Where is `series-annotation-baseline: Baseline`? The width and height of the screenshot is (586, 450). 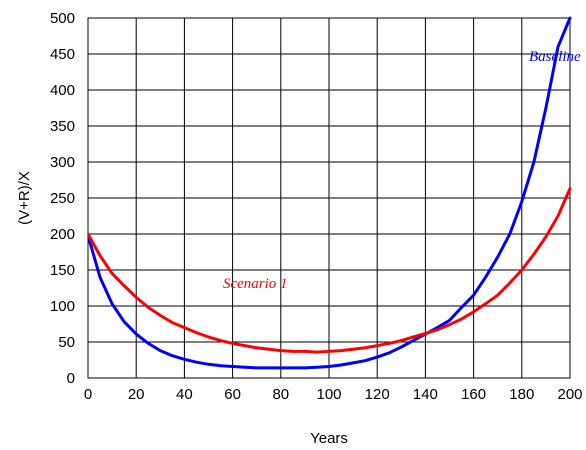 series-annotation-baseline: Baseline is located at coordinates (555, 57).